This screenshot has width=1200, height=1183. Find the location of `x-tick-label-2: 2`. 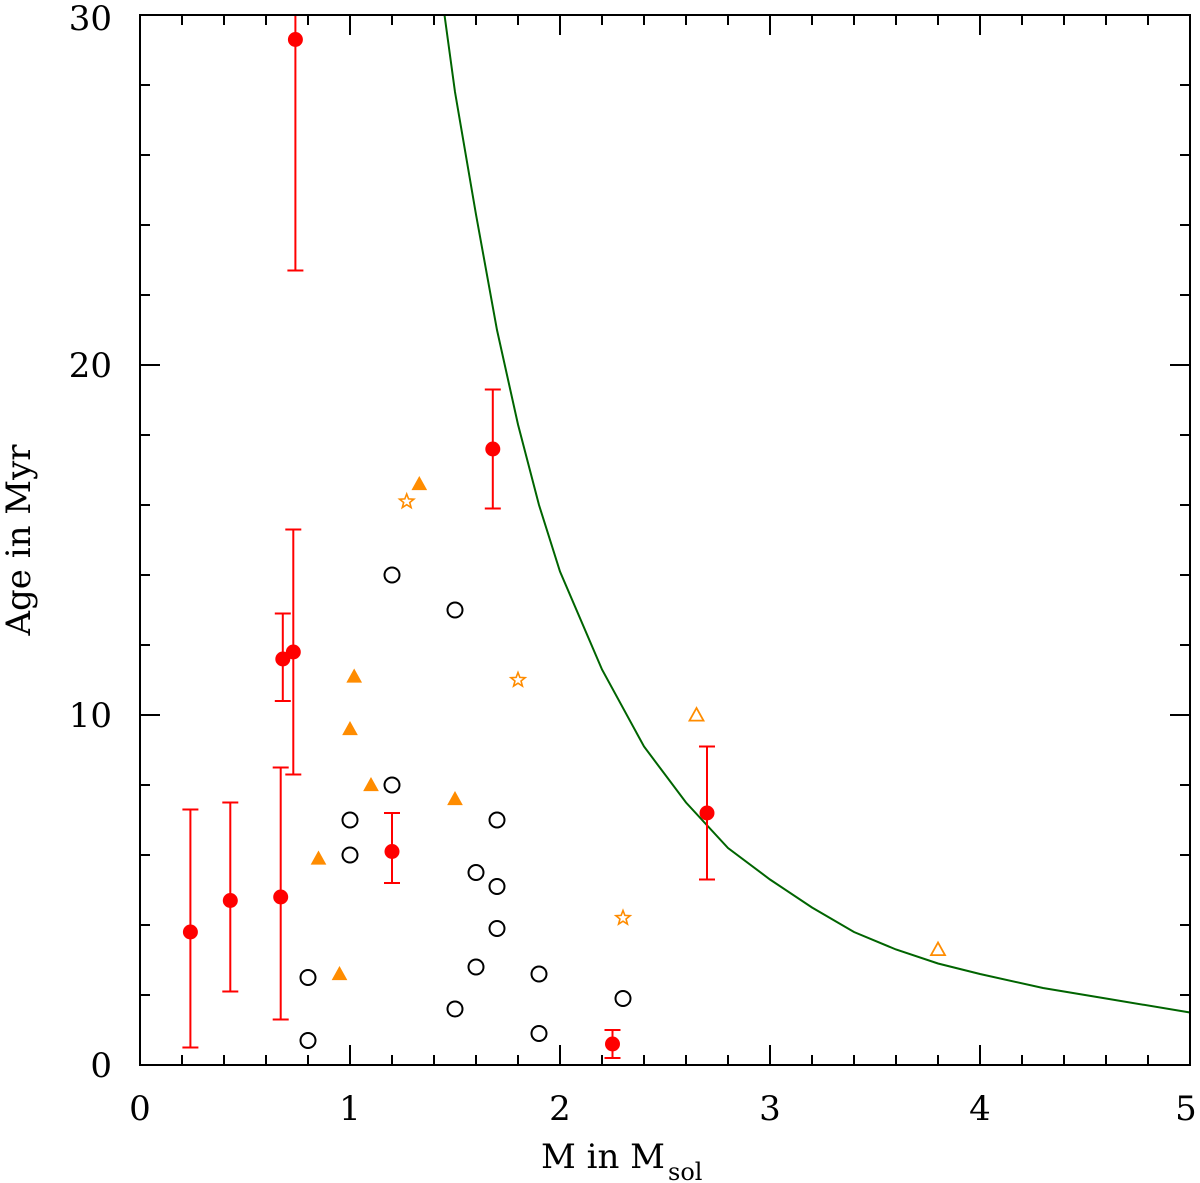

x-tick-label-2: 2 is located at coordinates (560, 1109).